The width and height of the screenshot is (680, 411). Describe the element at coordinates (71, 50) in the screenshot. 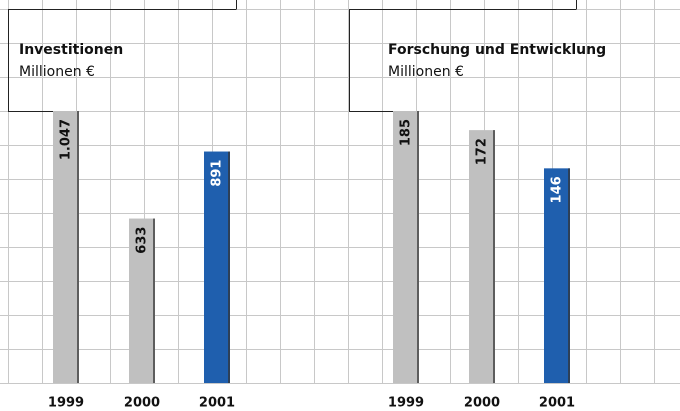

I see `chart-title: Investitionen` at that location.